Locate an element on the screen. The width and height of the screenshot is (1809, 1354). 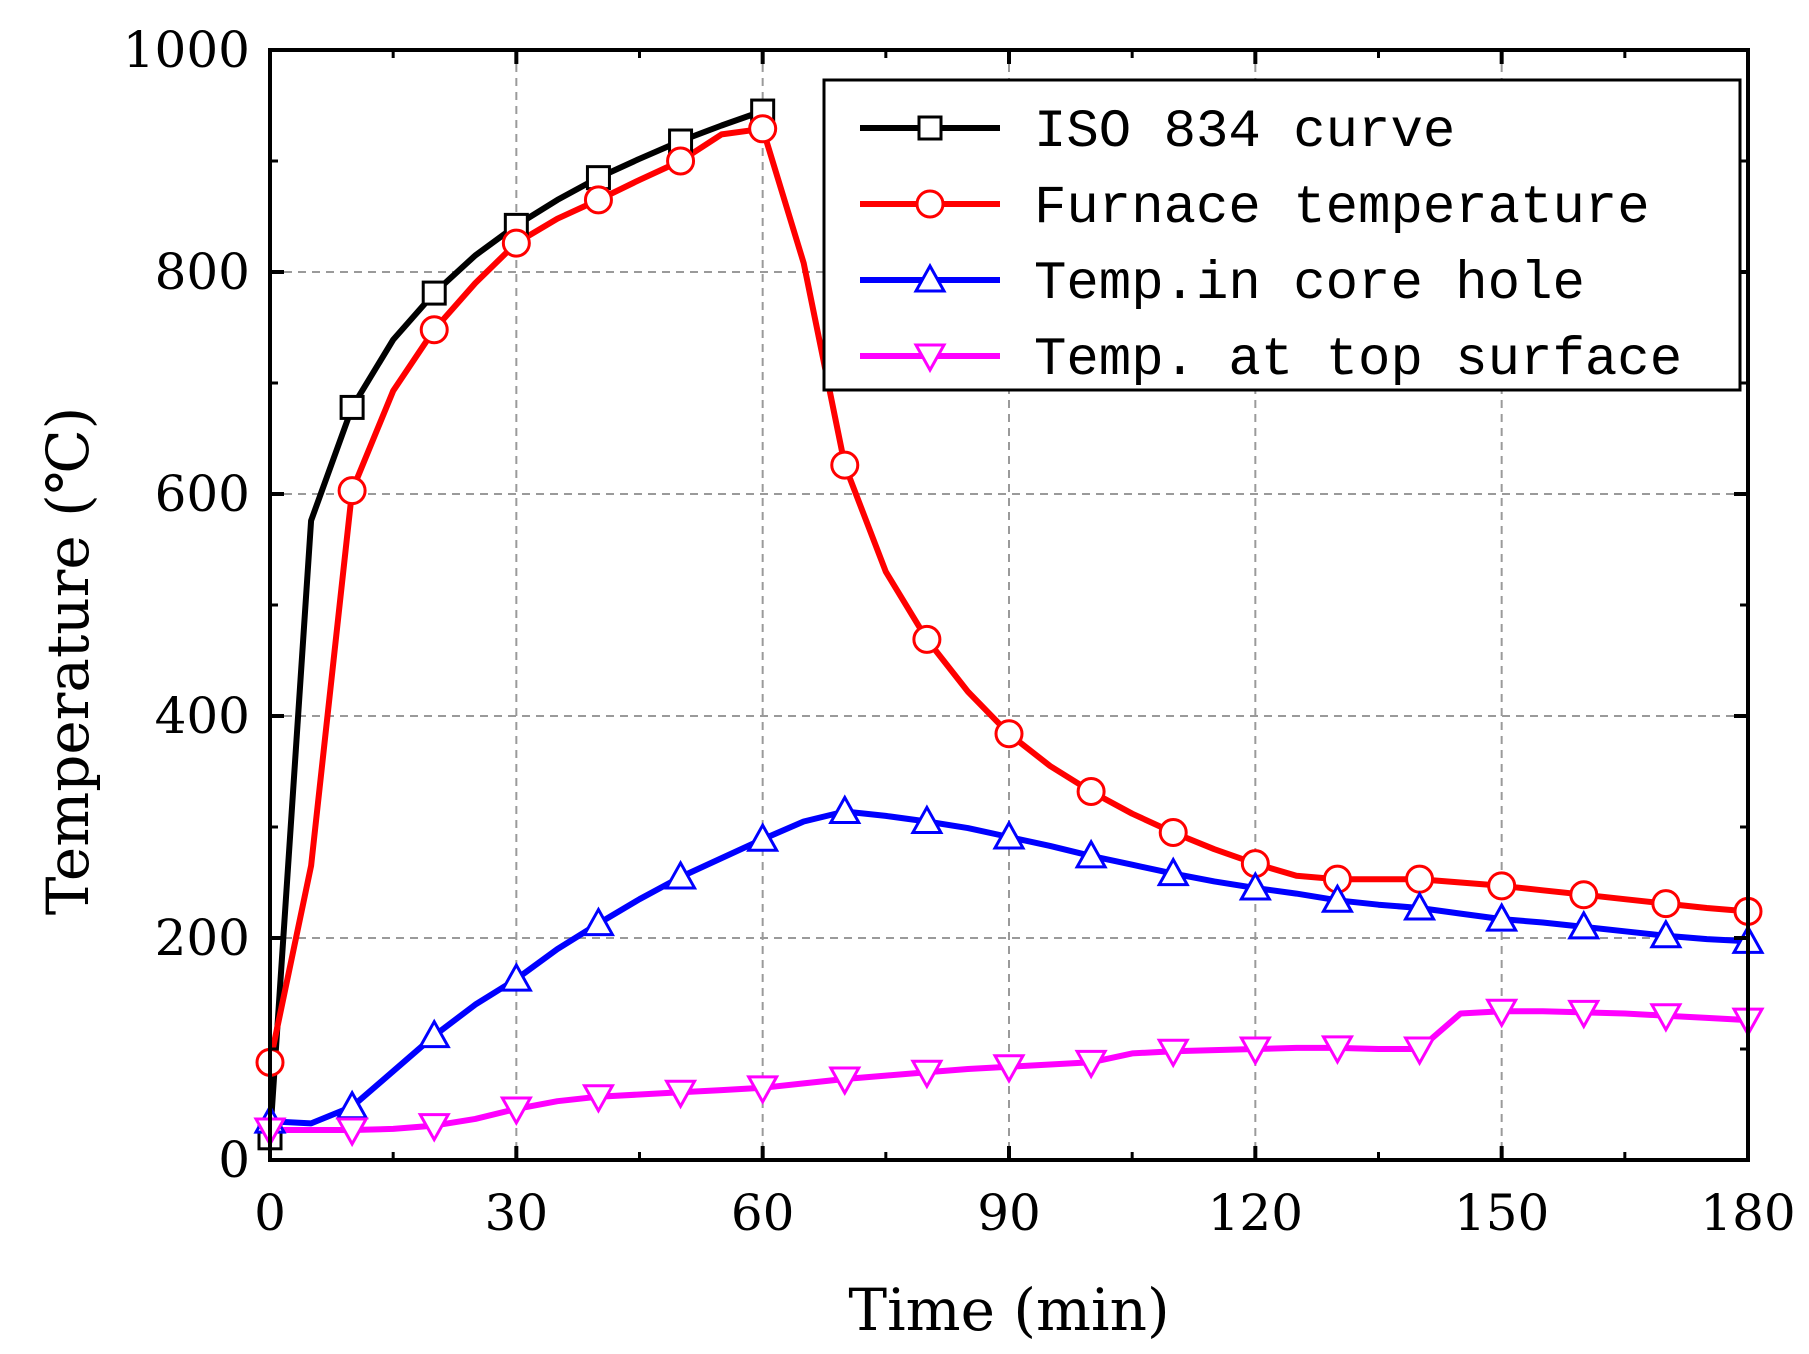
x-tick-labels: 0 30 60 90 120 150 180 is located at coordinates (1025, 1213).